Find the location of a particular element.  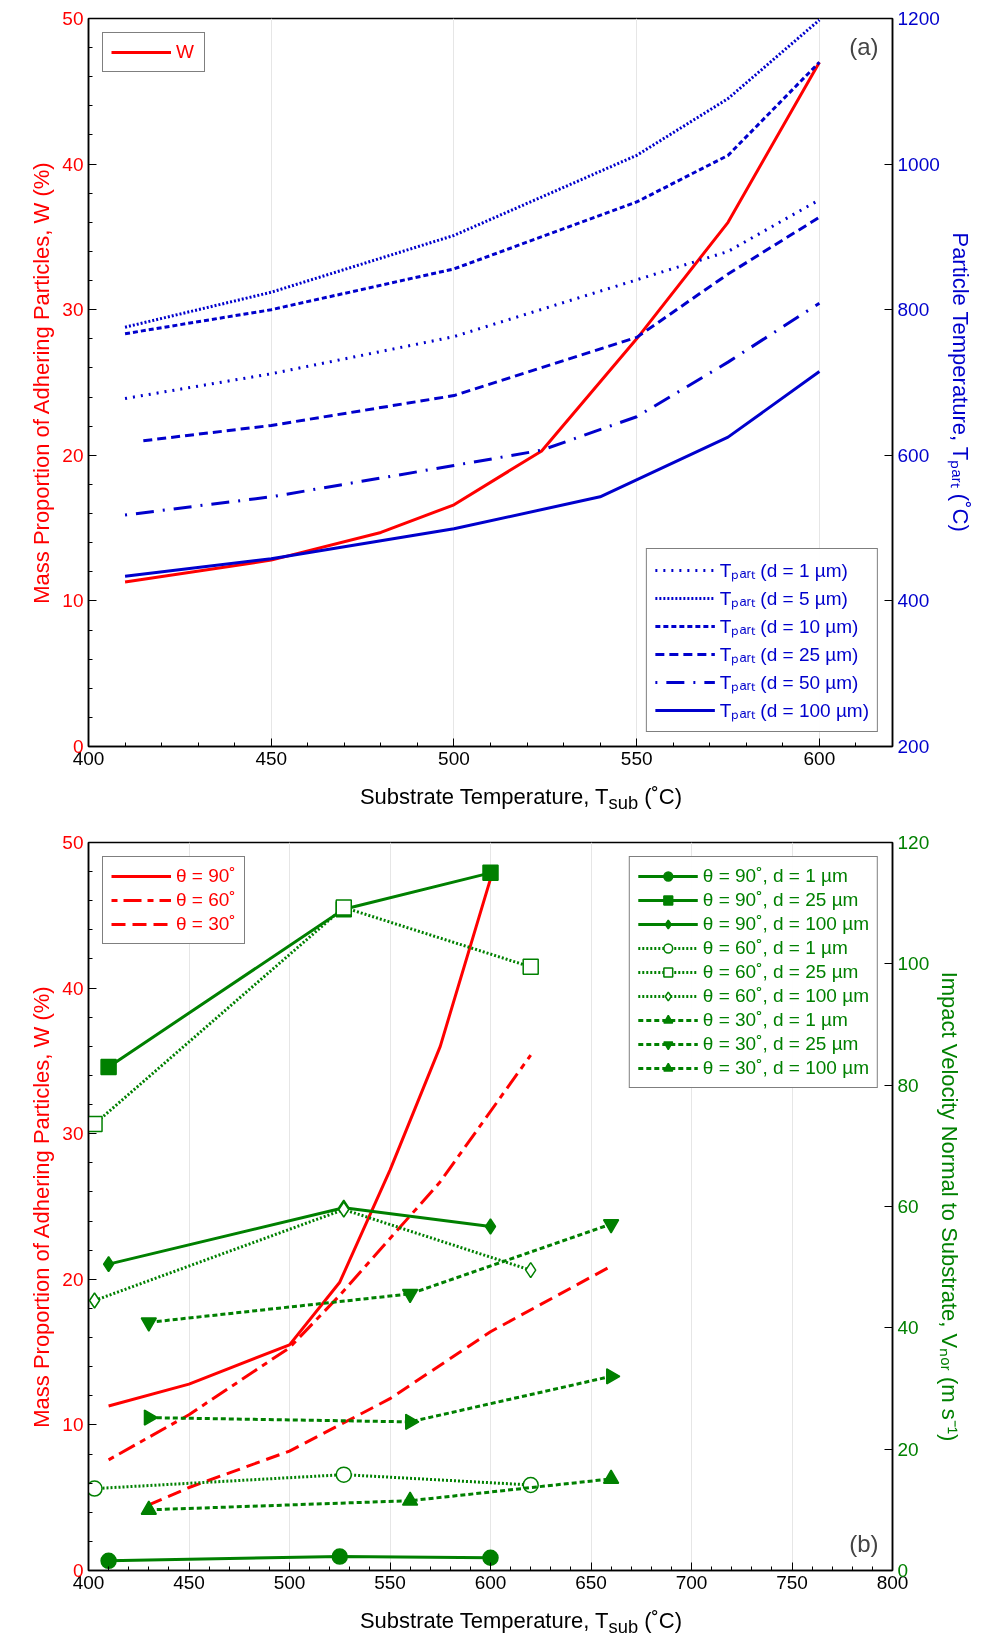

legend-label: Tₚₐᵣₜ (d = 5 µm) is located at coordinates (783, 599).